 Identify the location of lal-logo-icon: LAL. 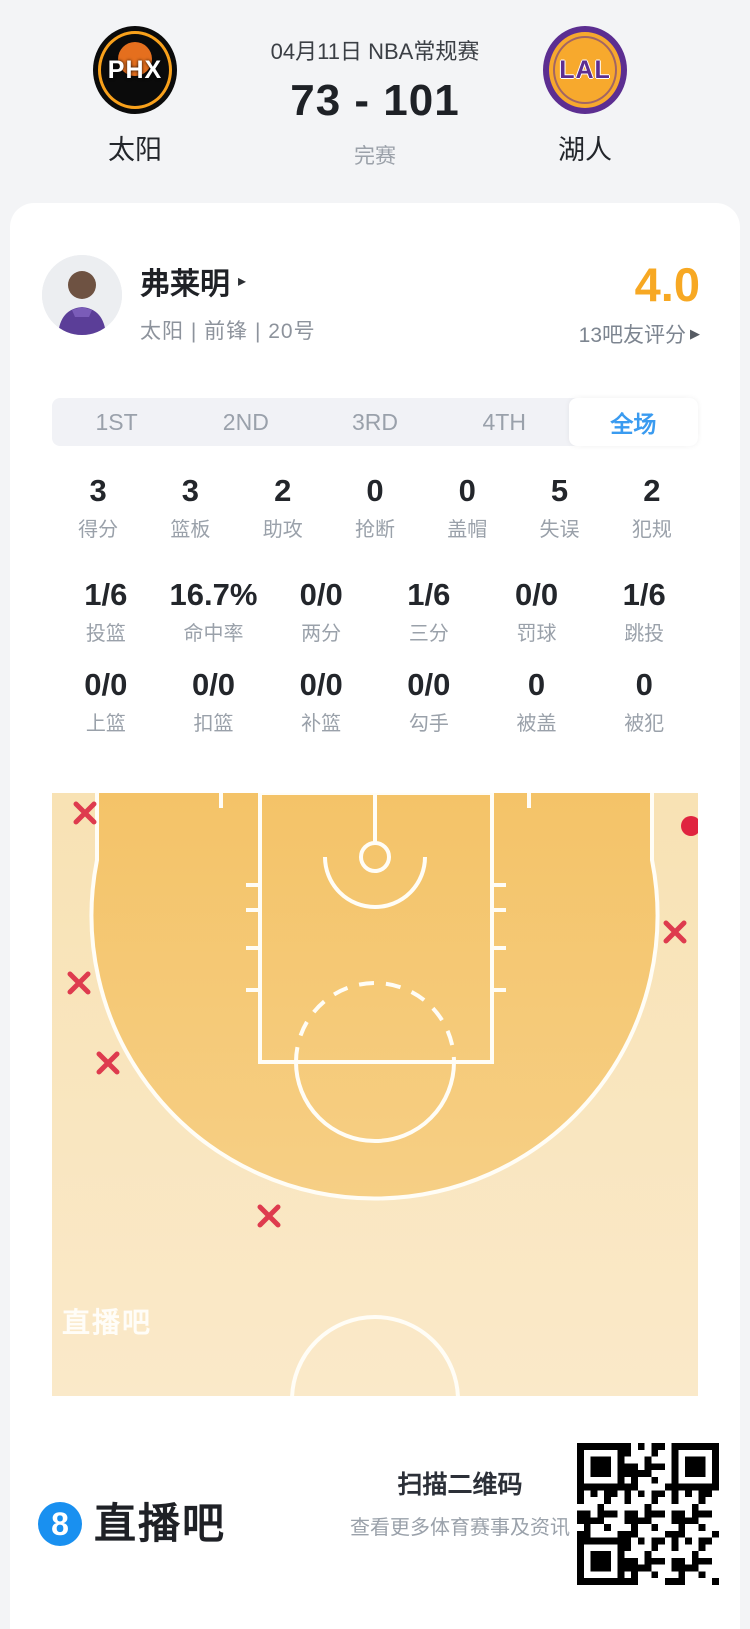
(585, 70).